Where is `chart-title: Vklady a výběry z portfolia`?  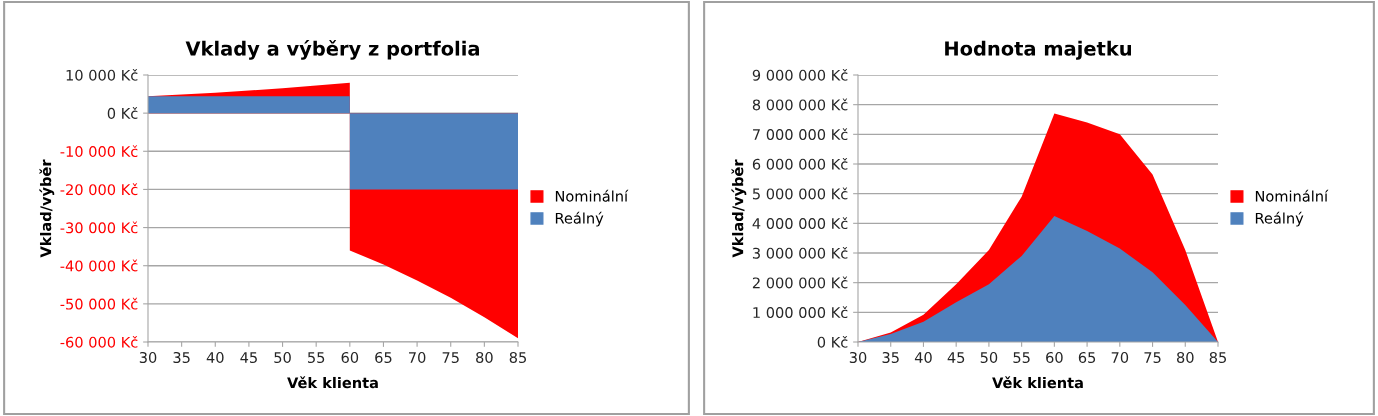
chart-title: Vklady a výběry z portfolia is located at coordinates (332, 50).